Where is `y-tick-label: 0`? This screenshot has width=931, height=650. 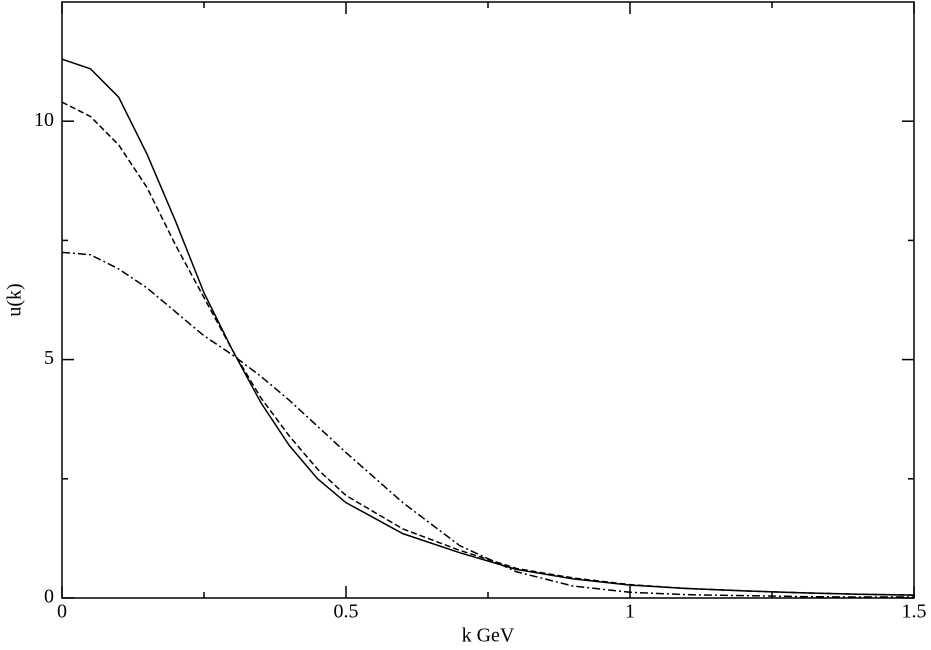 y-tick-label: 0 is located at coordinates (49, 597).